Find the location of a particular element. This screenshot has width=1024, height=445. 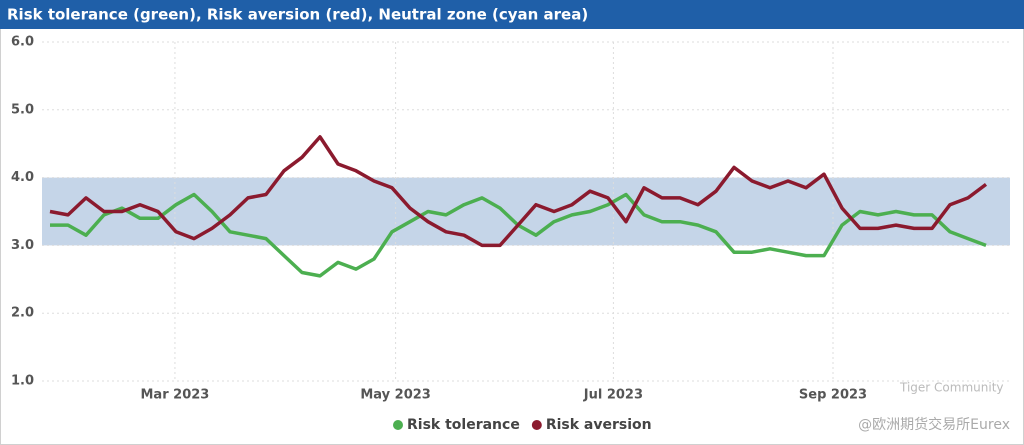

x-tick-label: May 2023 is located at coordinates (395, 395).